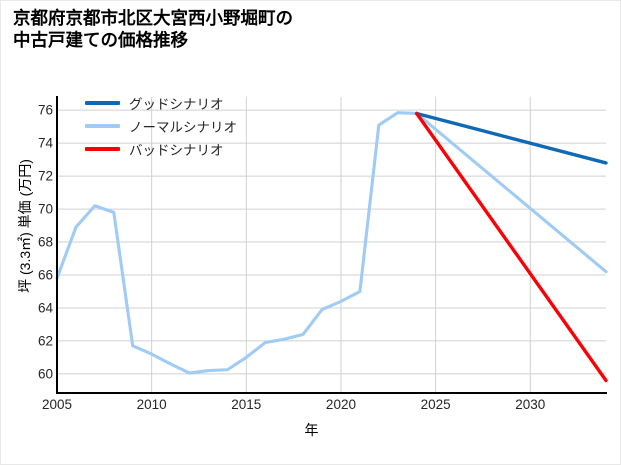 This screenshot has width=621, height=466. Describe the element at coordinates (45, 308) in the screenshot. I see `y-axis-tick-label: 64` at that location.